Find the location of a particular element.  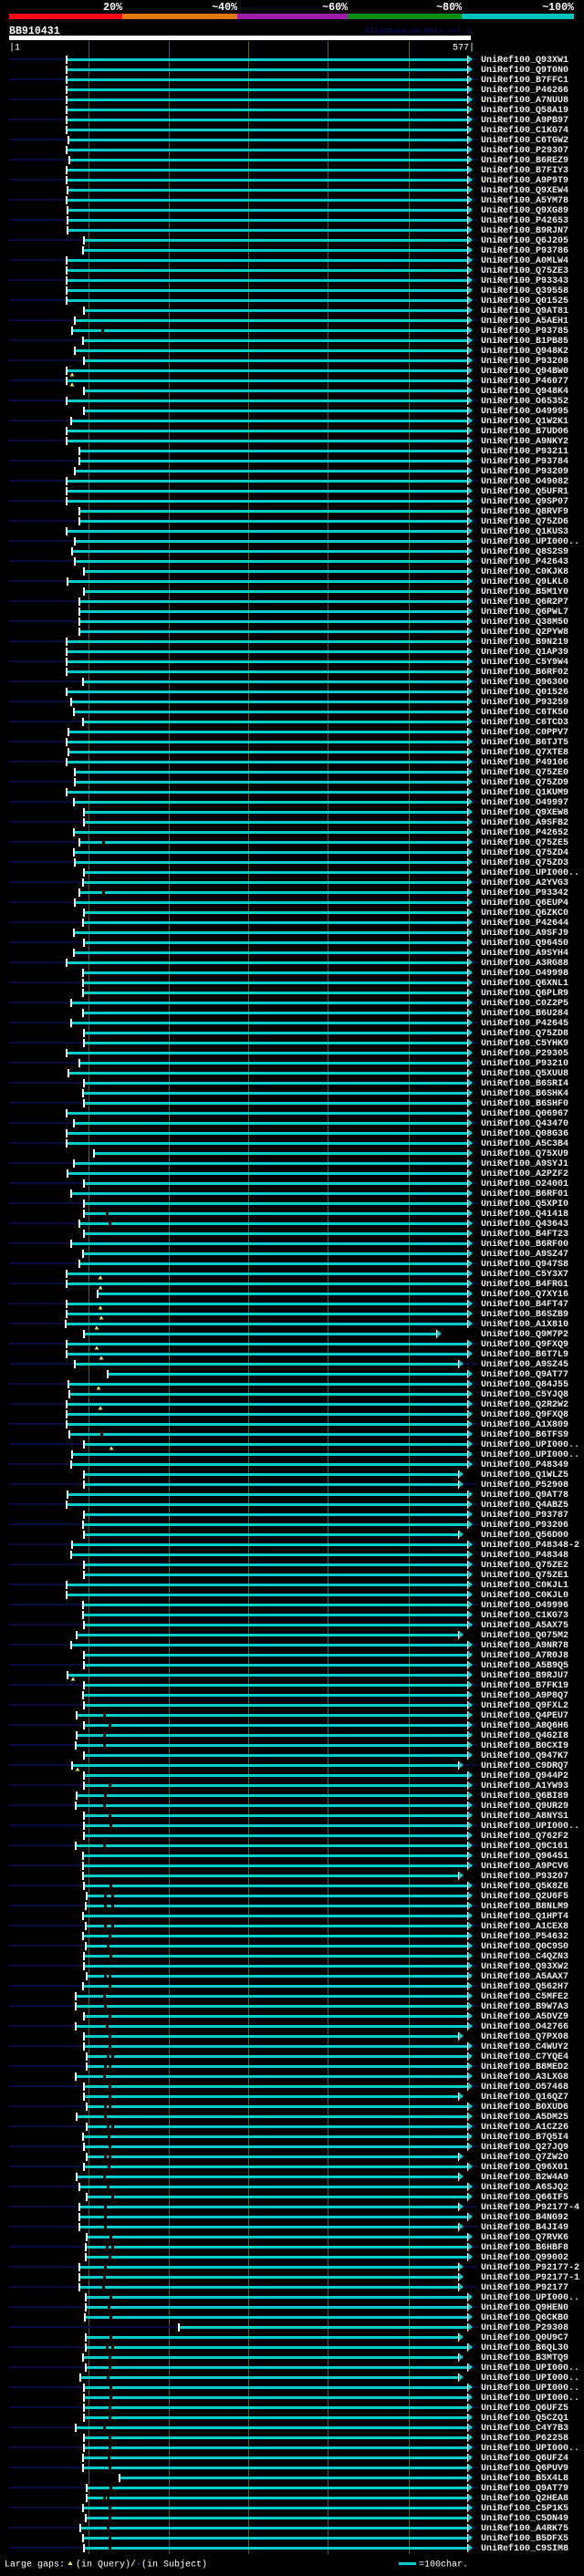

svg-text: UniRef100_C0Z2P5 is located at coordinates (524, 1004).